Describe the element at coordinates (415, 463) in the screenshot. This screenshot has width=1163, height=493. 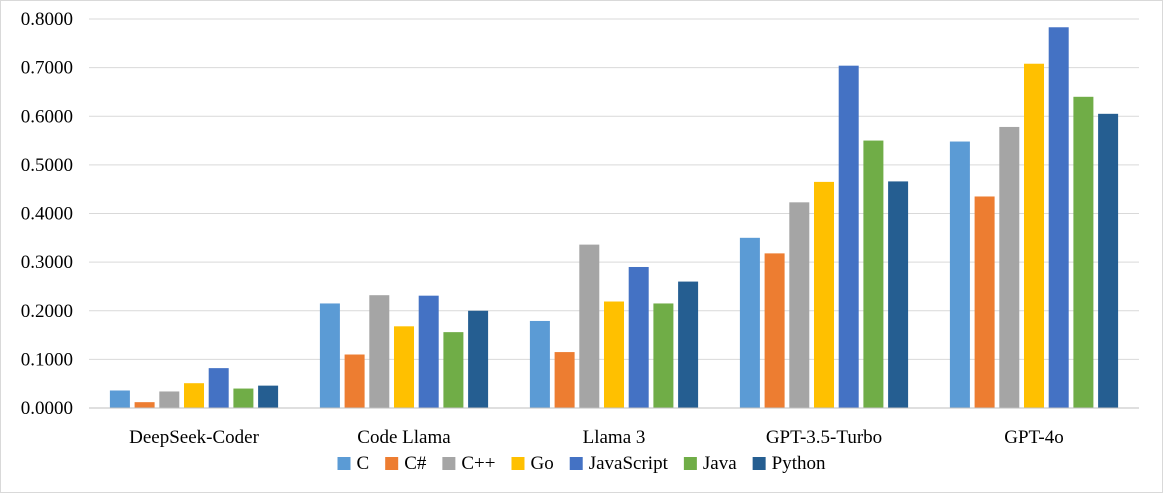
I see `legend-label: C#` at that location.